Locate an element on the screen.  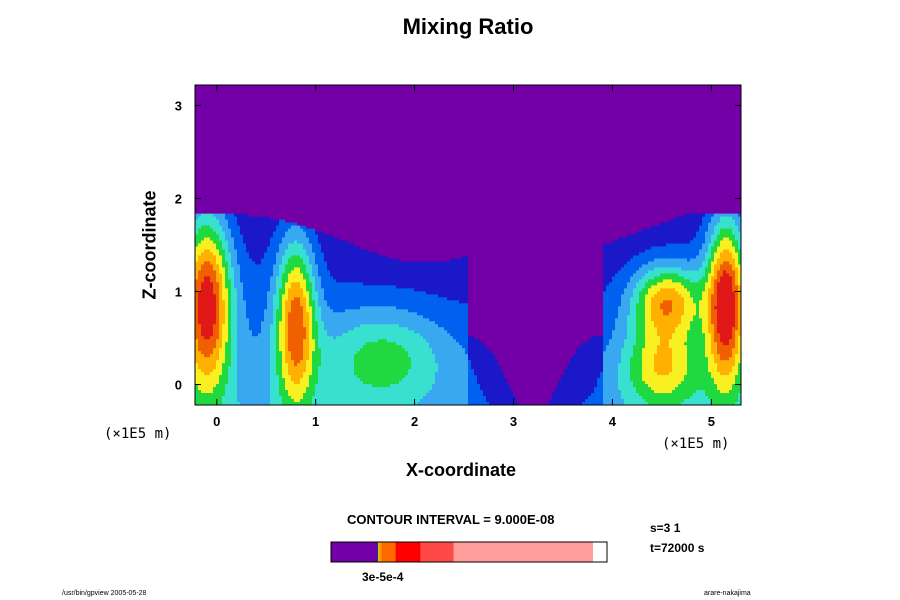
x-axis-label: X-coordinate is located at coordinates (461, 470).